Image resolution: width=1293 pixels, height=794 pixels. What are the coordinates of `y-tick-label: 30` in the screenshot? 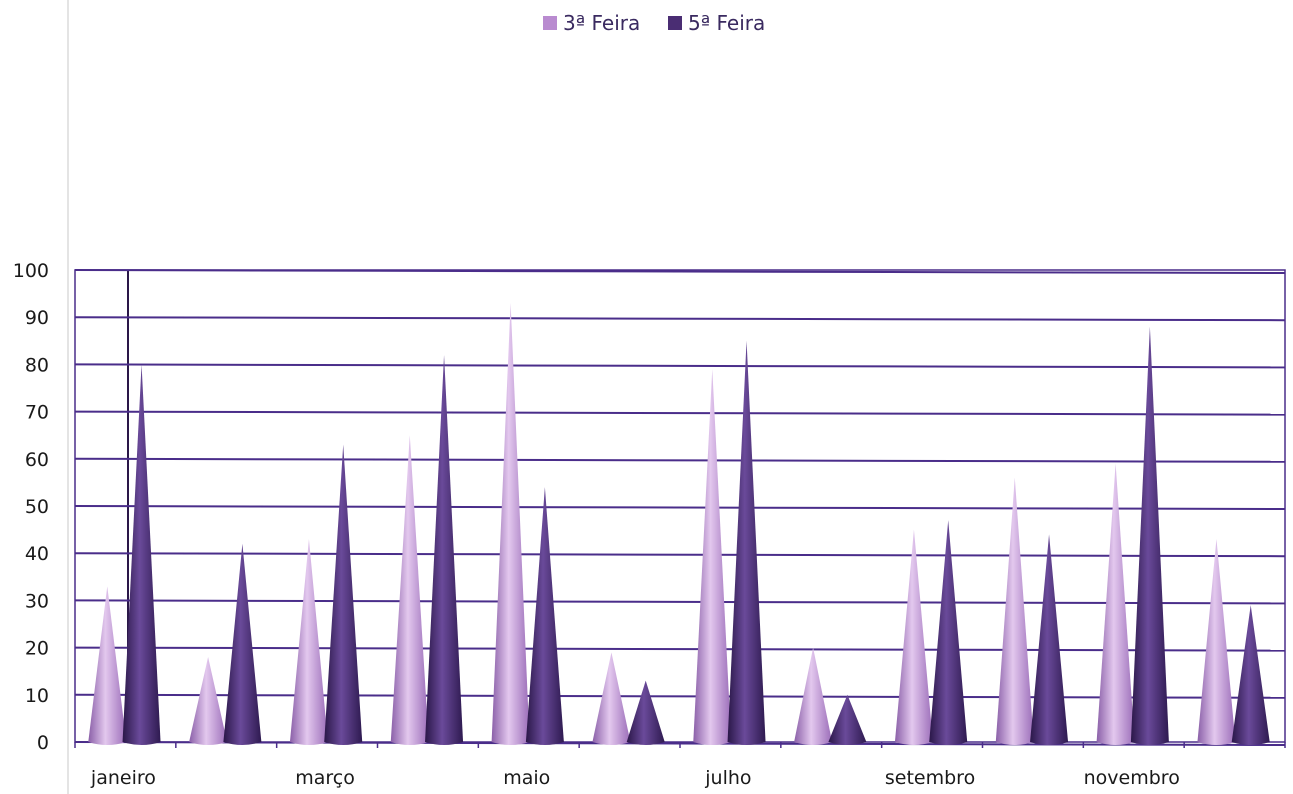 It's located at (37, 601).